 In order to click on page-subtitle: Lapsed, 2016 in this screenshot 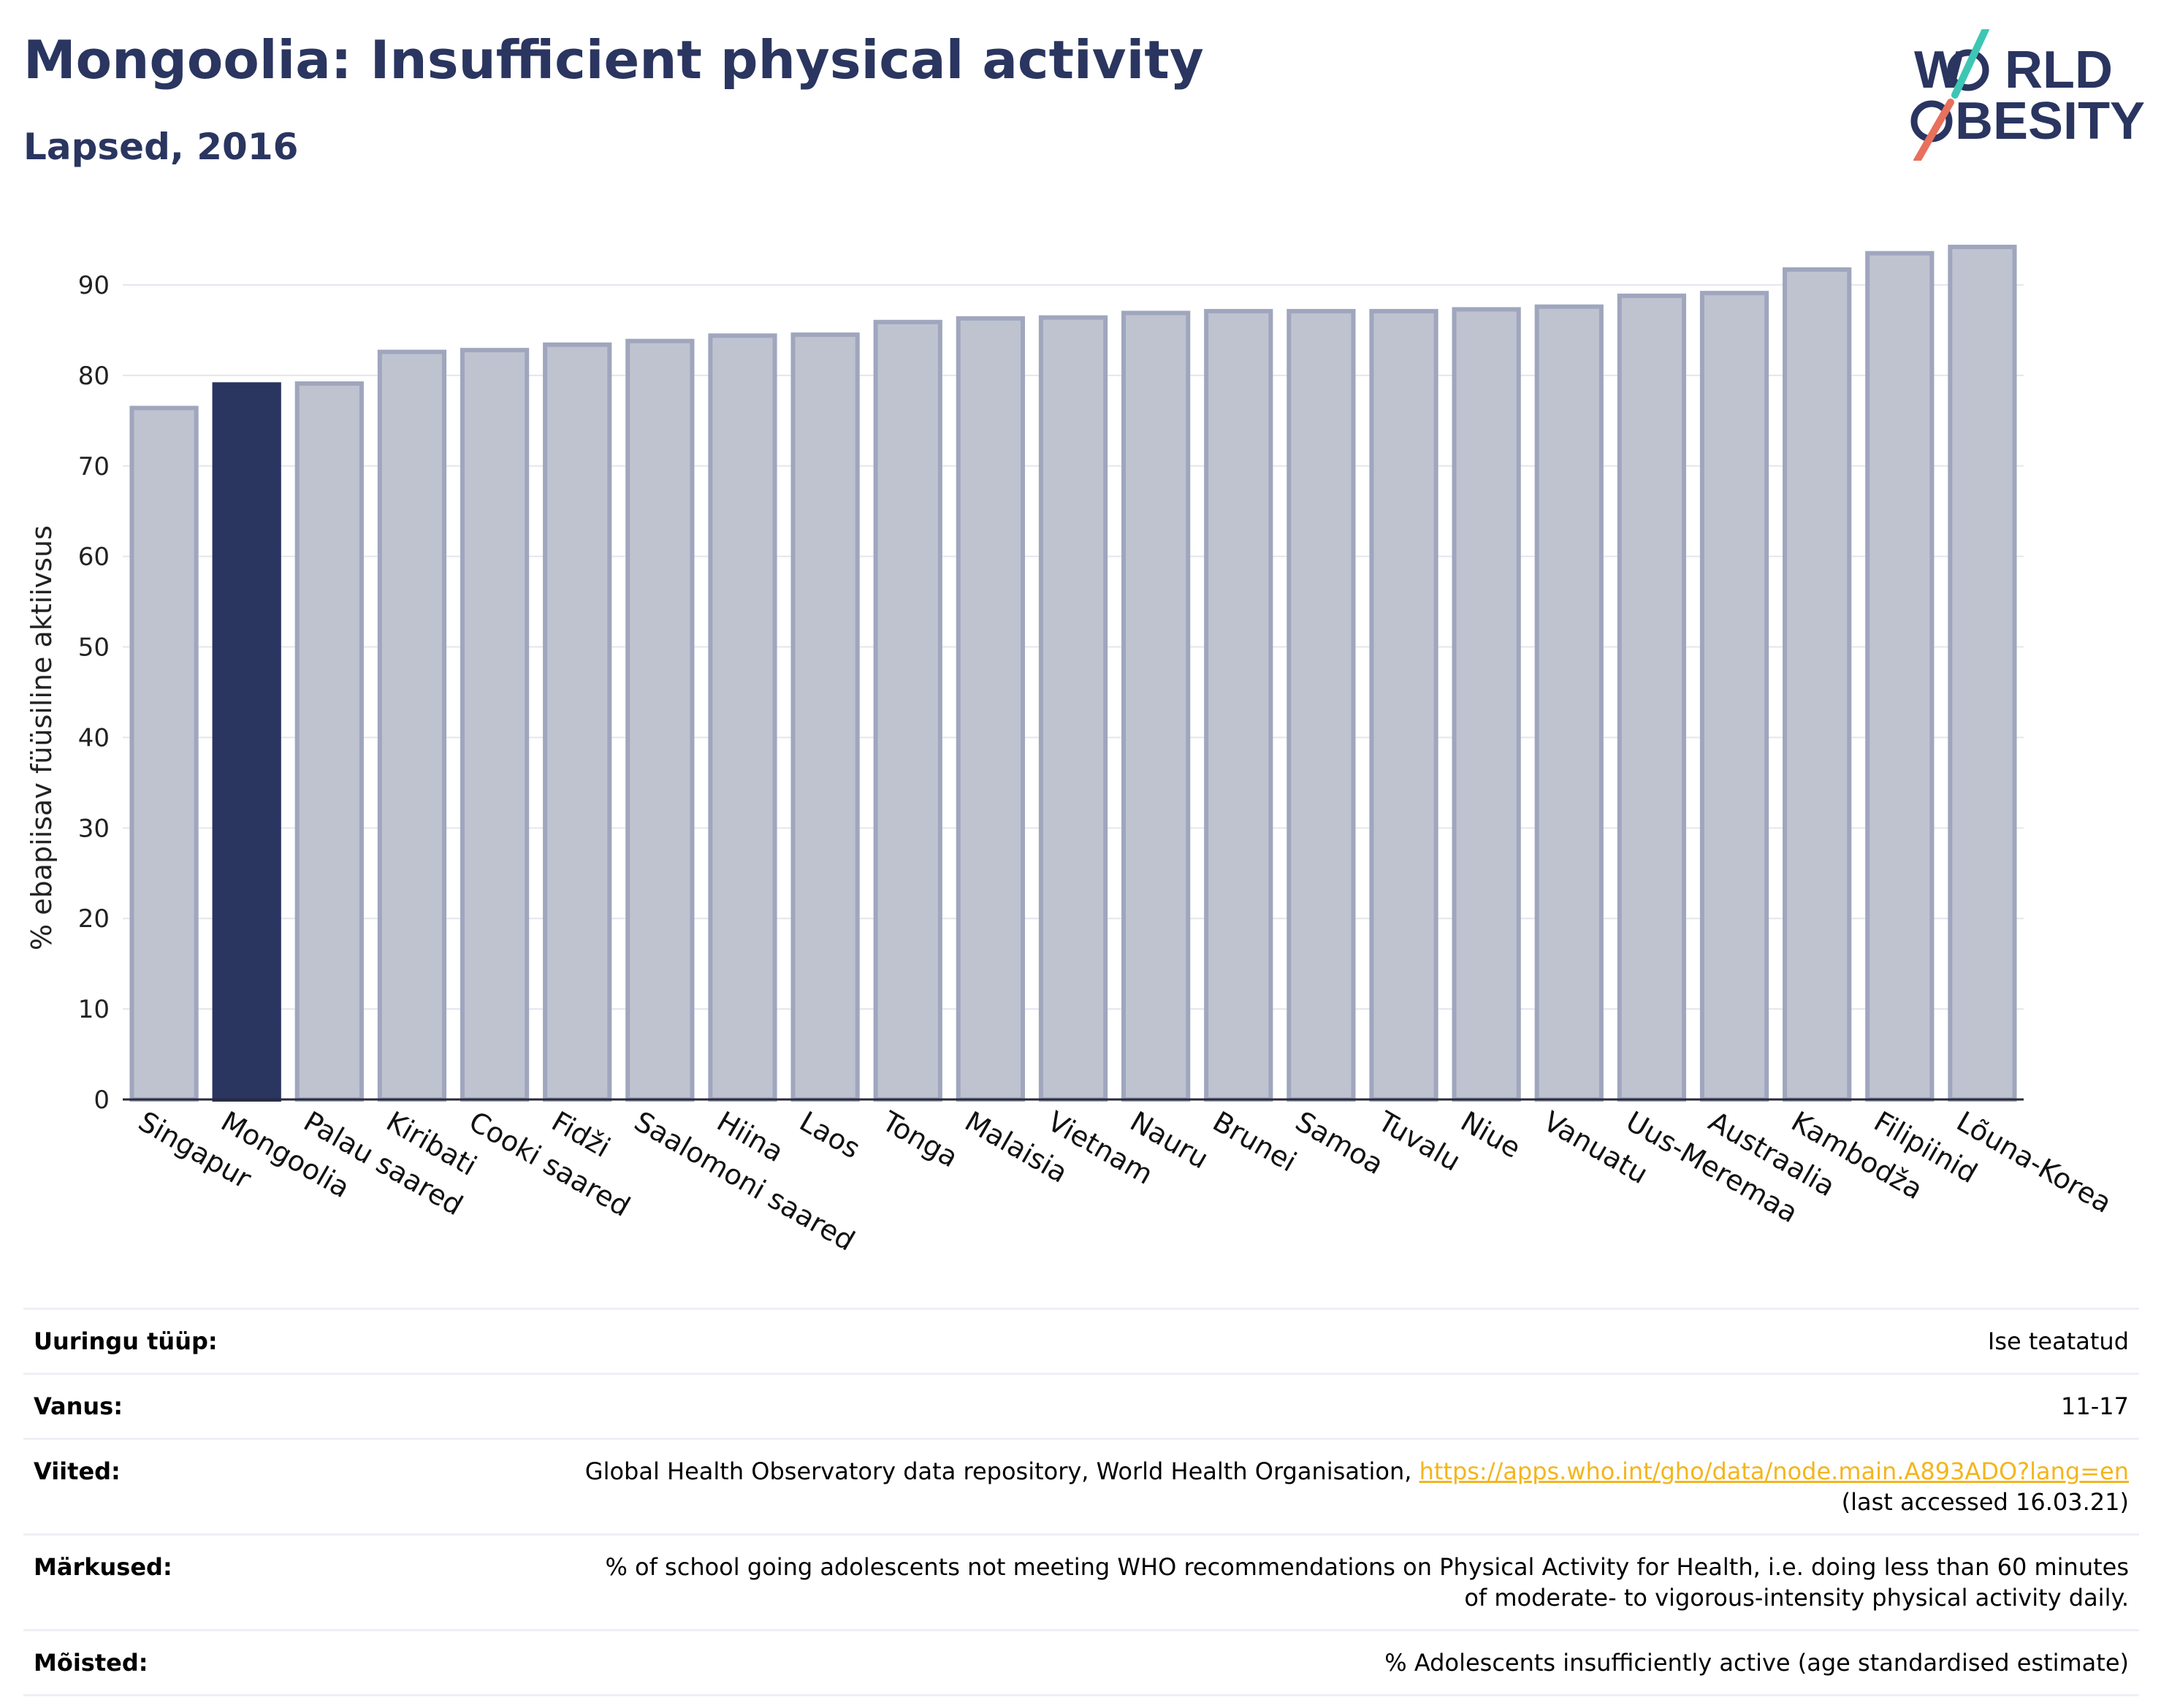, I will do `click(161, 147)`.